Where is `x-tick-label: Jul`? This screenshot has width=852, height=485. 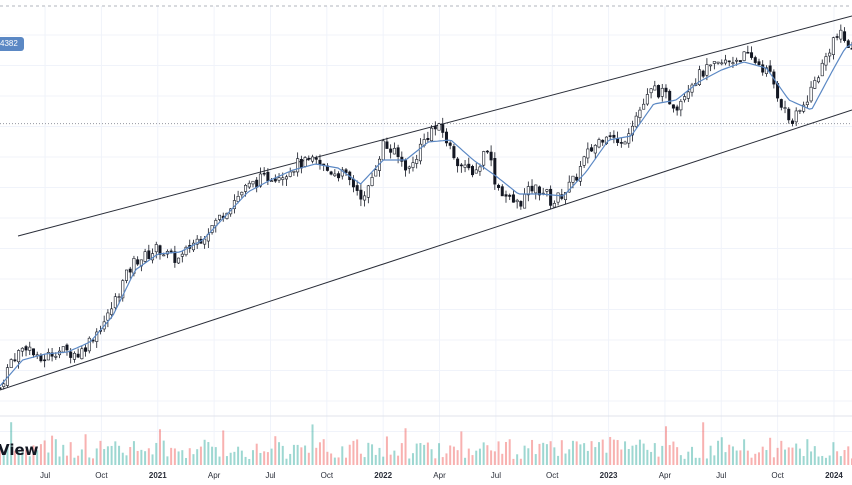
x-tick-label: Jul is located at coordinates (270, 475).